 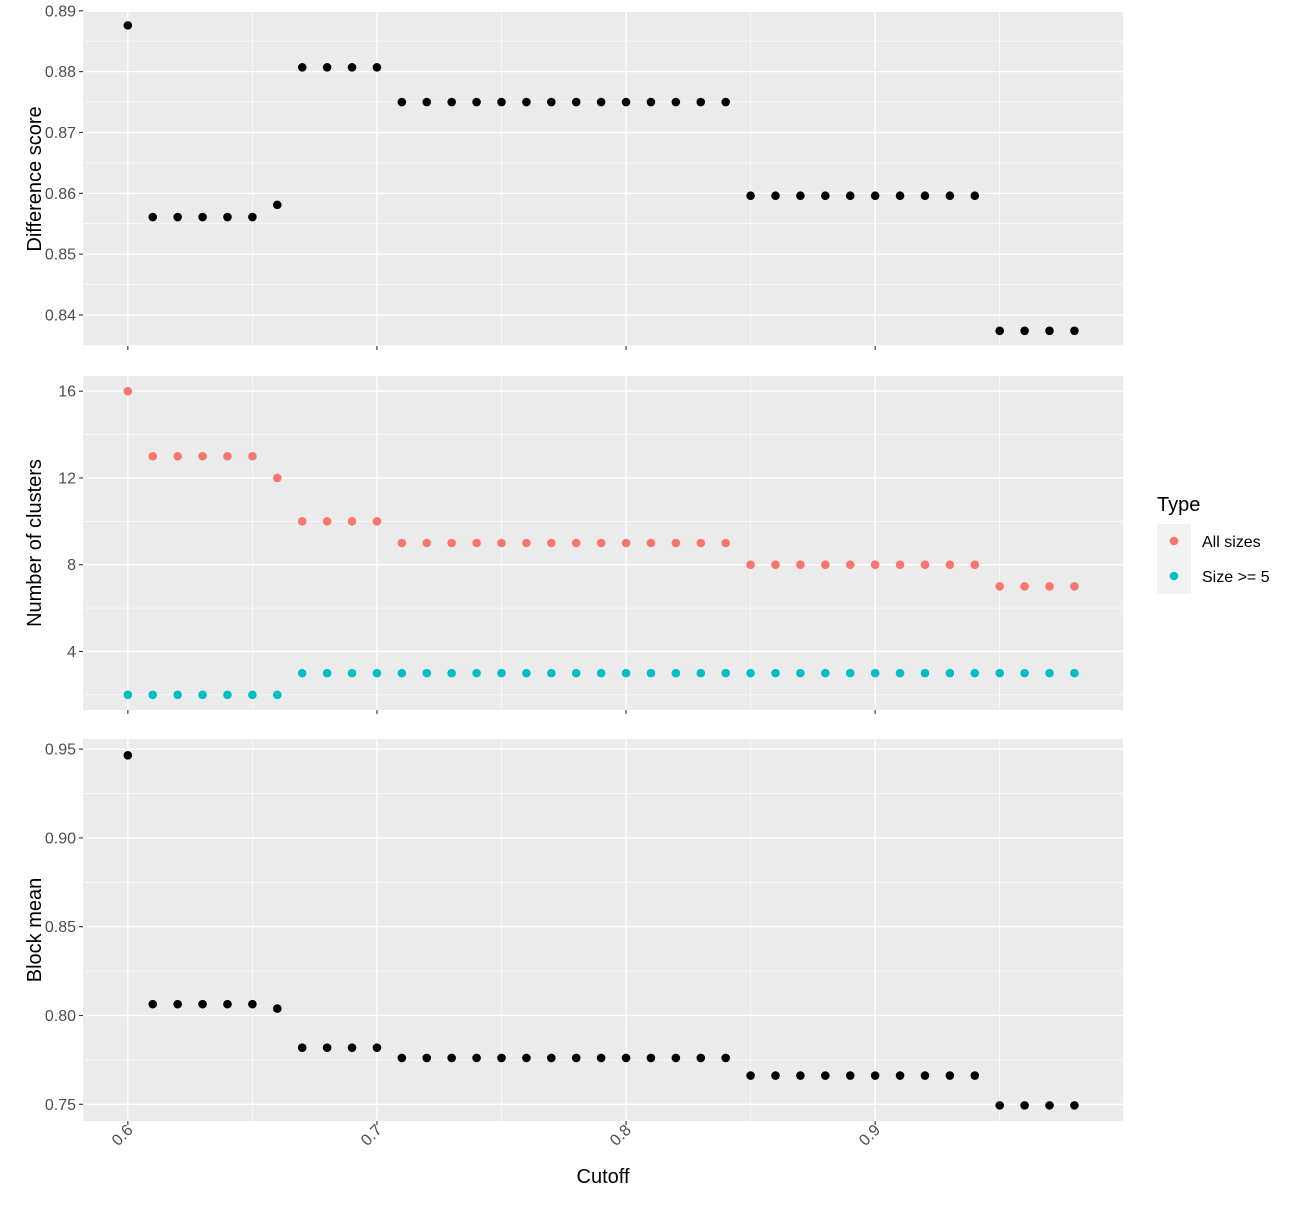 I want to click on y-axis-title: Difference score, so click(x=35, y=178).